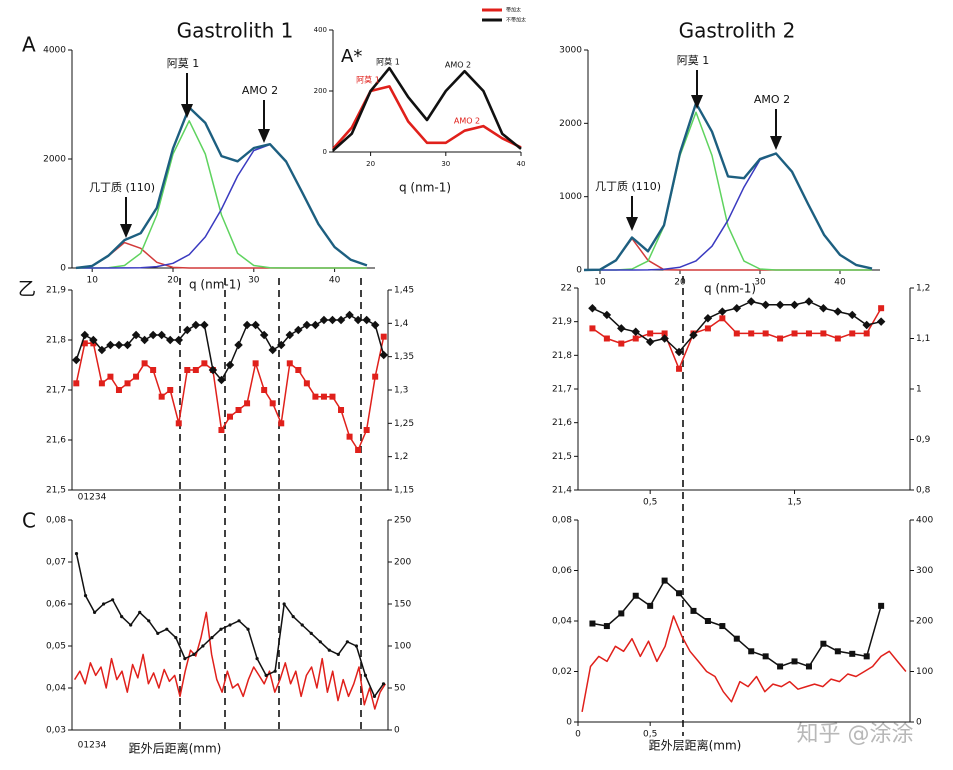 The image size is (953, 770). What do you see at coordinates (924, 672) in the screenshot?
I see `y2-tick-label: 100` at bounding box center [924, 672].